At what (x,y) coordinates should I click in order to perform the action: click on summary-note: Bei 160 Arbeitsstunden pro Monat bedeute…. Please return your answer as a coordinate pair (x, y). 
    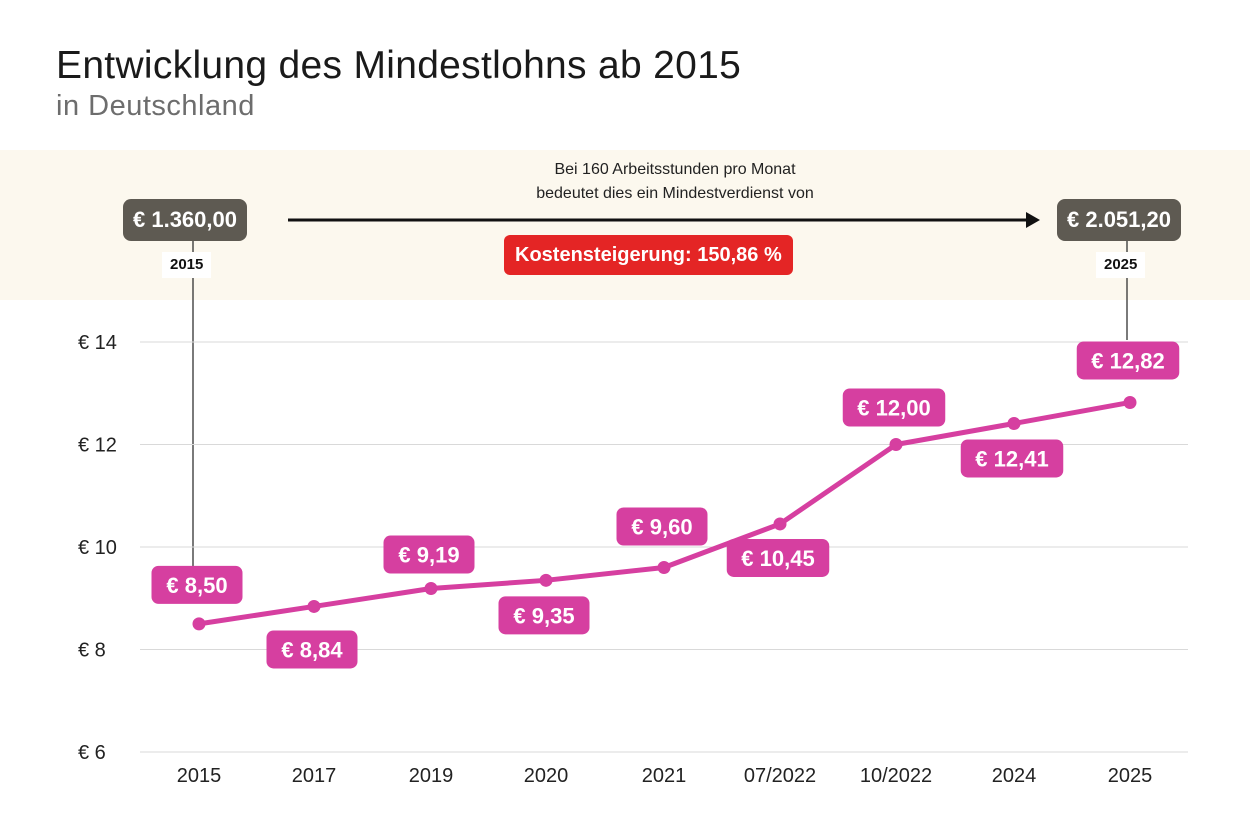
    Looking at the image, I should click on (675, 182).